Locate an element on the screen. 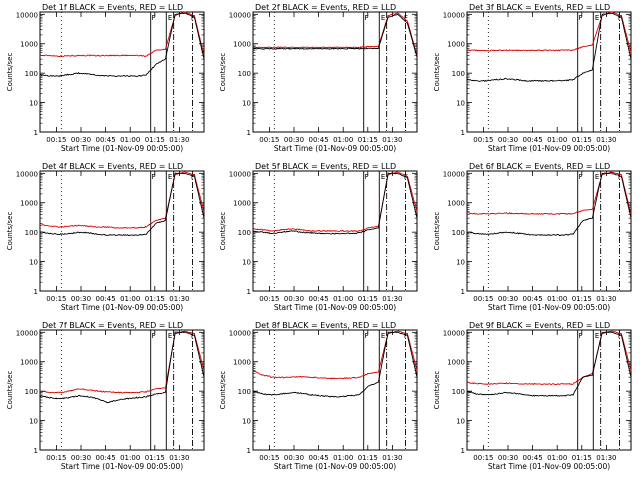  subplot-title: Det 6f BLACK = Events, RED = LLD is located at coordinates (539, 166).